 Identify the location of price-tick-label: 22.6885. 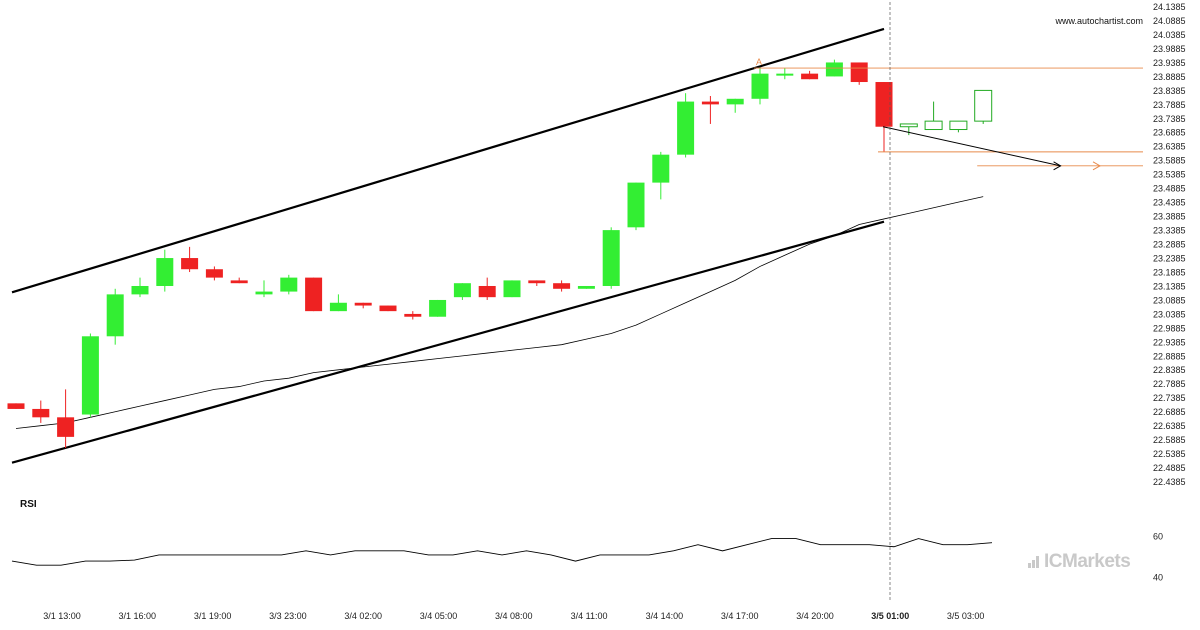
(1169, 412).